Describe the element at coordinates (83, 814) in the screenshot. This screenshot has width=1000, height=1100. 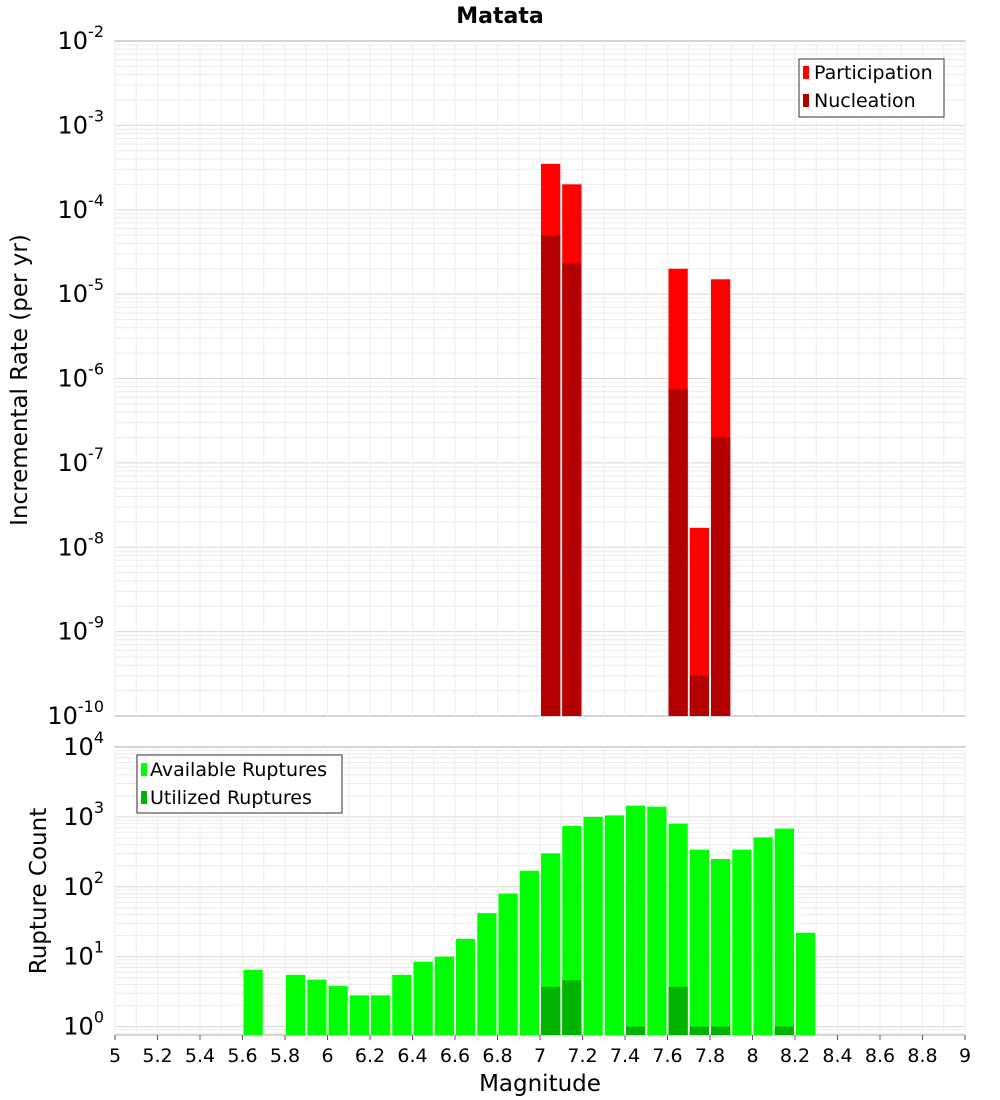
I see `bottom-y-tick-label: 10³` at that location.